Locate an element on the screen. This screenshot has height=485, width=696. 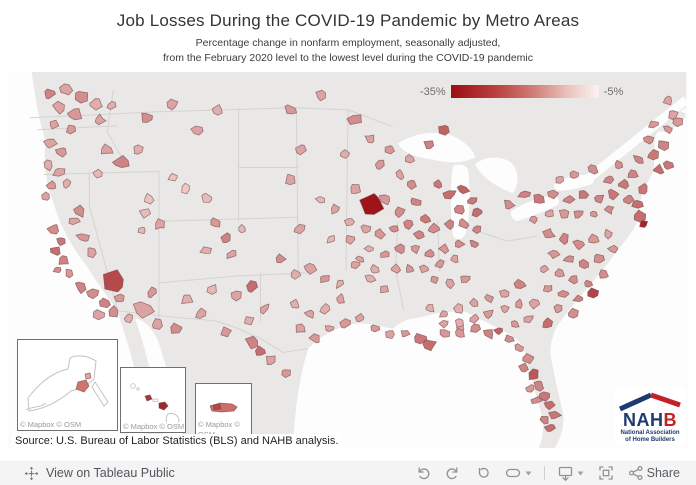
pause-updates-button is located at coordinates (518, 473).